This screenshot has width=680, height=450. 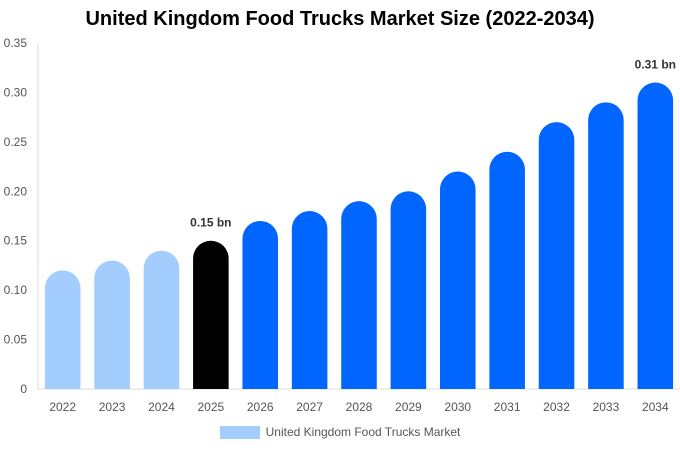 What do you see at coordinates (210, 223) in the screenshot?
I see `data-label-2025: 0.15 bn` at bounding box center [210, 223].